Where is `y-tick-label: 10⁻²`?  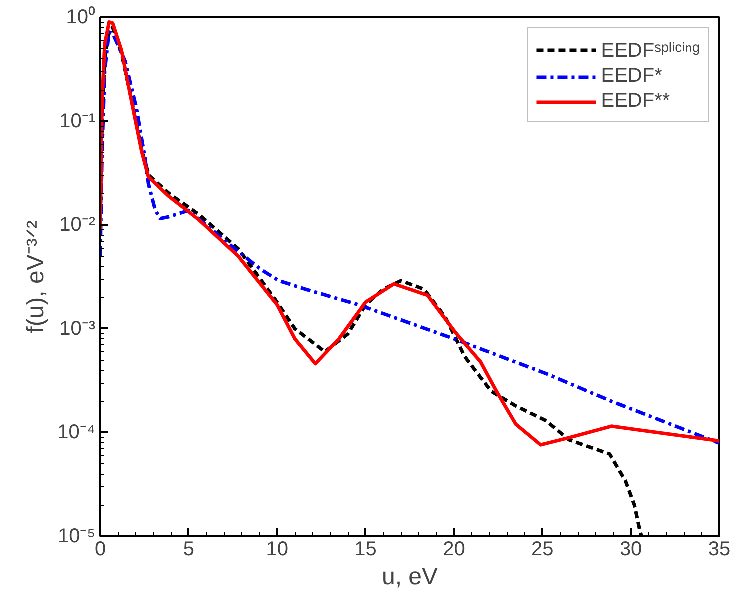
y-tick-label: 10⁻² is located at coordinates (78, 225).